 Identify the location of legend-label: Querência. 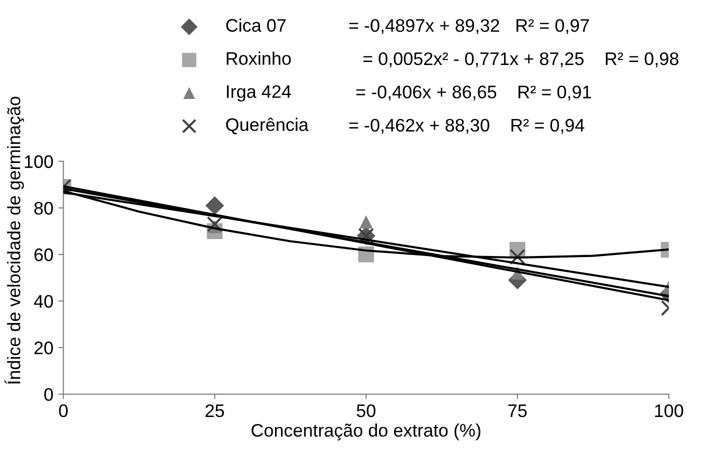
(267, 126).